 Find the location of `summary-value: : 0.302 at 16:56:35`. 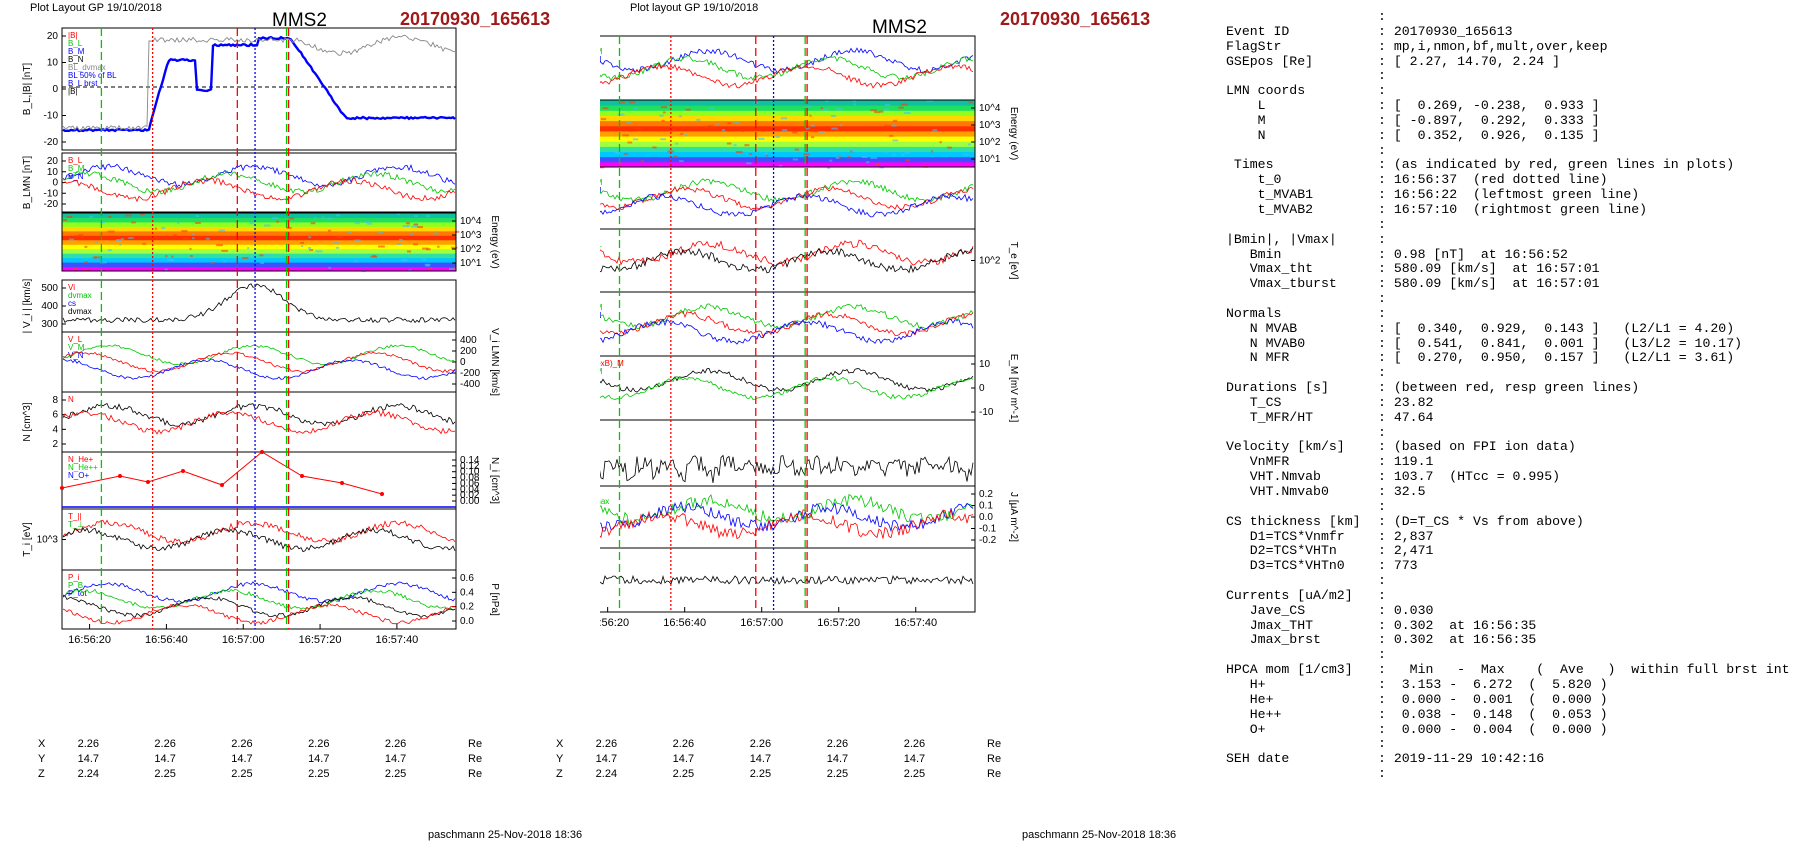

summary-value: : 0.302 at 16:56:35 is located at coordinates (1457, 625).